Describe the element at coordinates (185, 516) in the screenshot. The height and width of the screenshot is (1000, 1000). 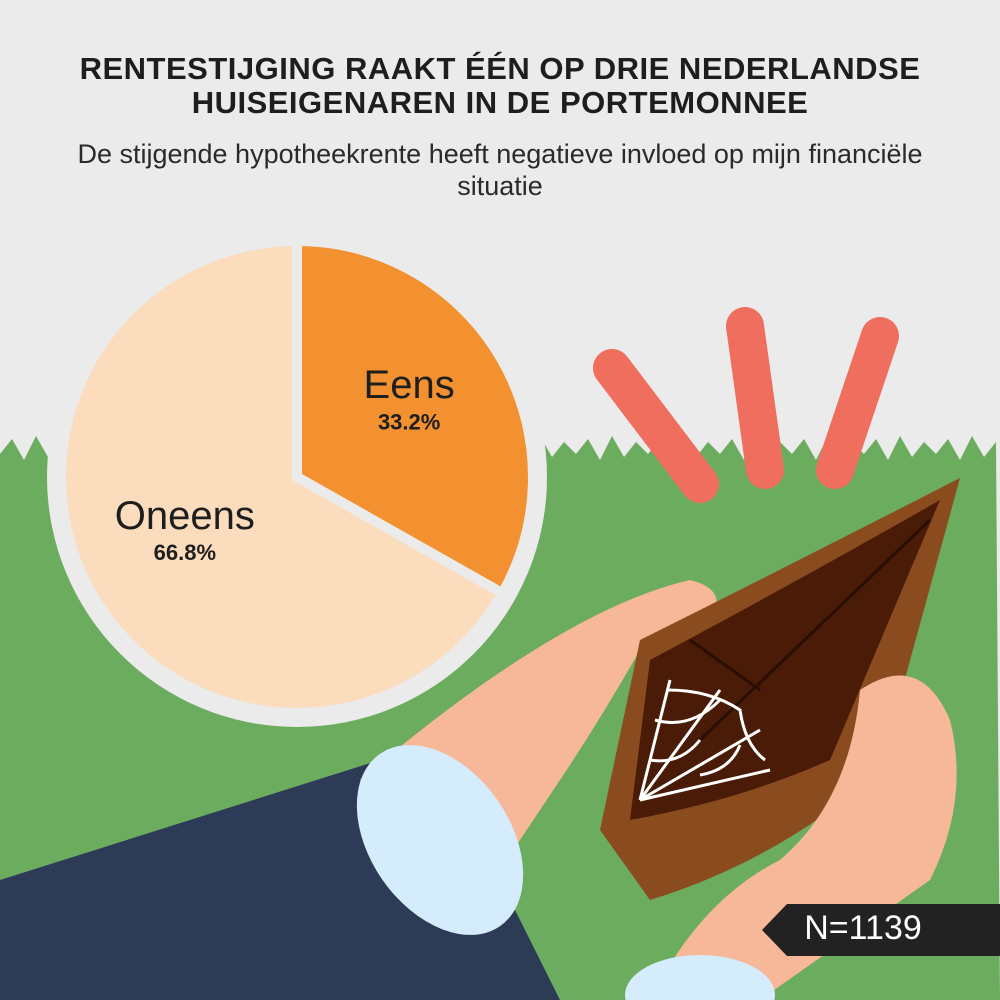
I see `slice-label: Oneens` at that location.